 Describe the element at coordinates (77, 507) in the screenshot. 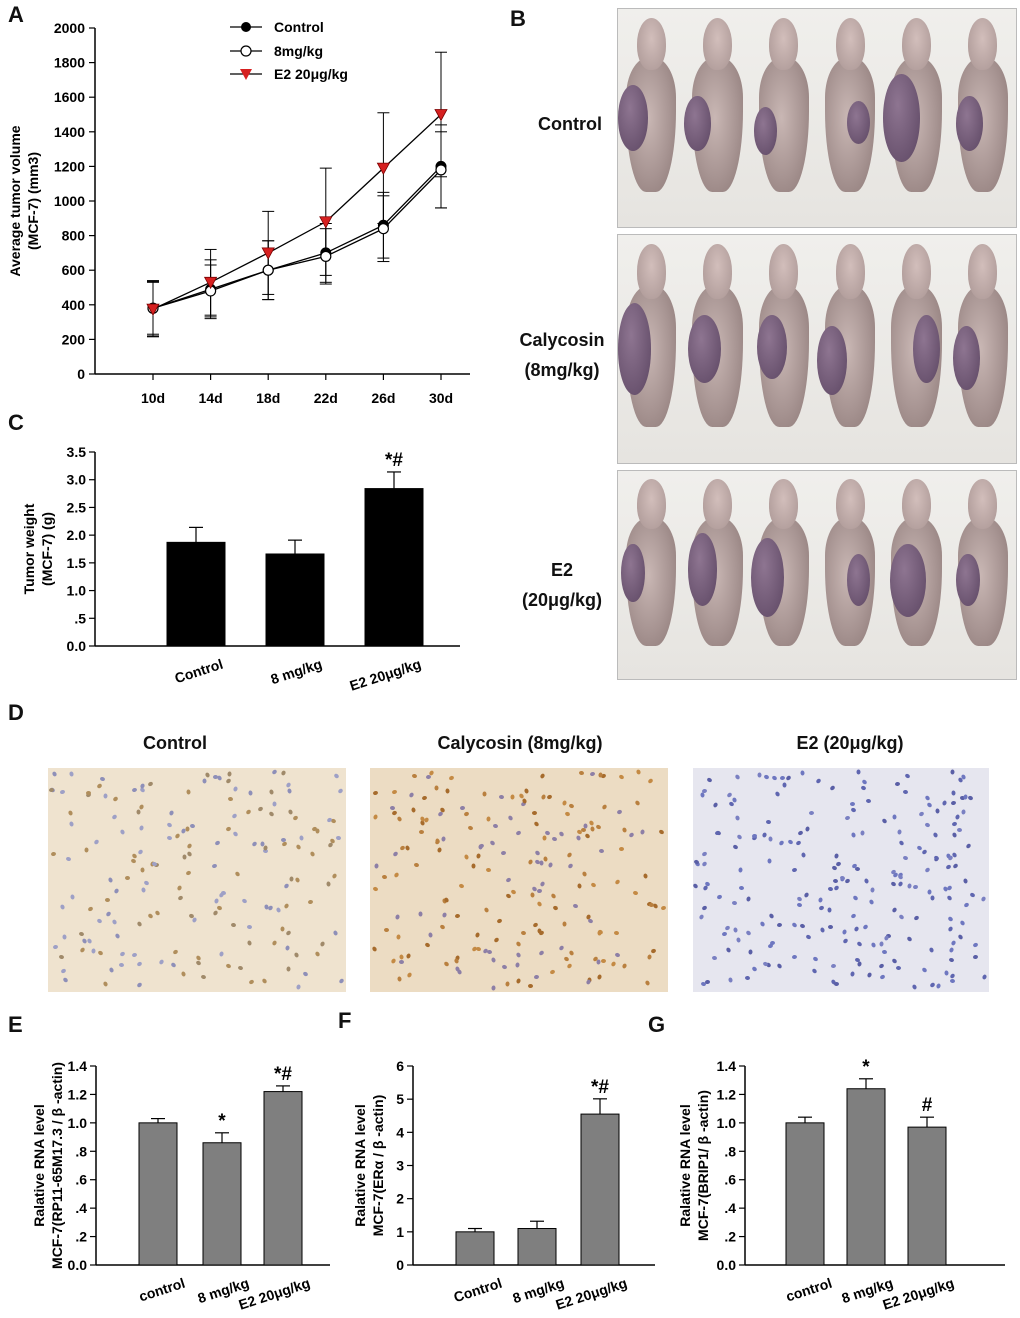

I see `chartC-ytick-label: 2.5` at that location.